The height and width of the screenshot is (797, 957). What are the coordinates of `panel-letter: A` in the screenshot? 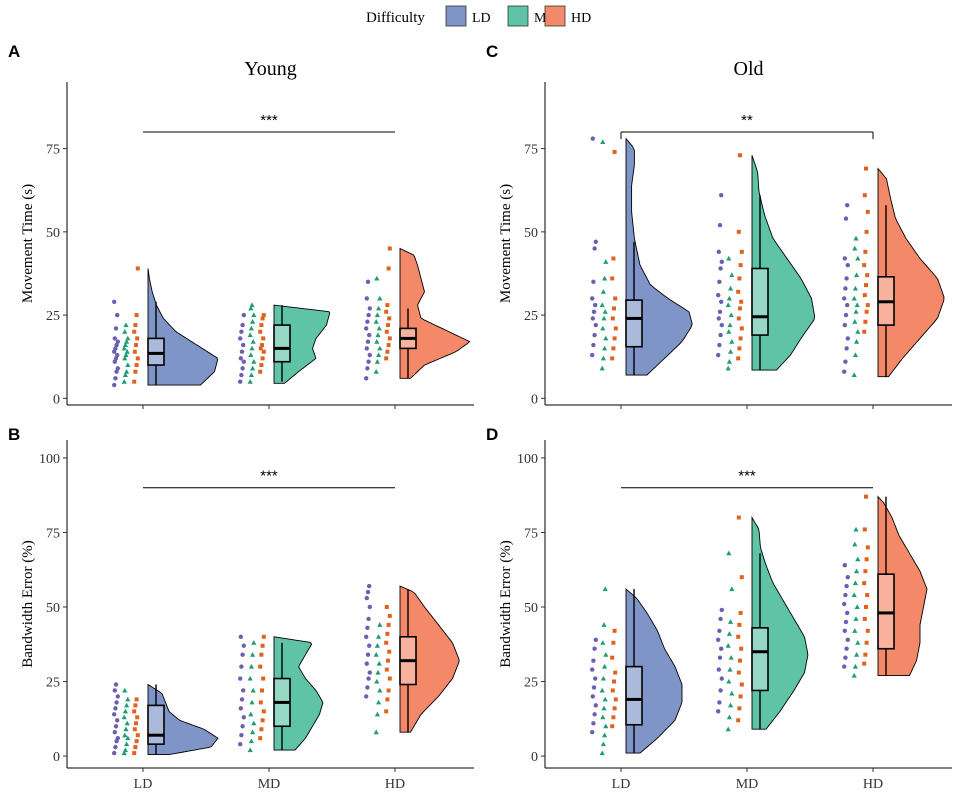 It's located at (14, 51).